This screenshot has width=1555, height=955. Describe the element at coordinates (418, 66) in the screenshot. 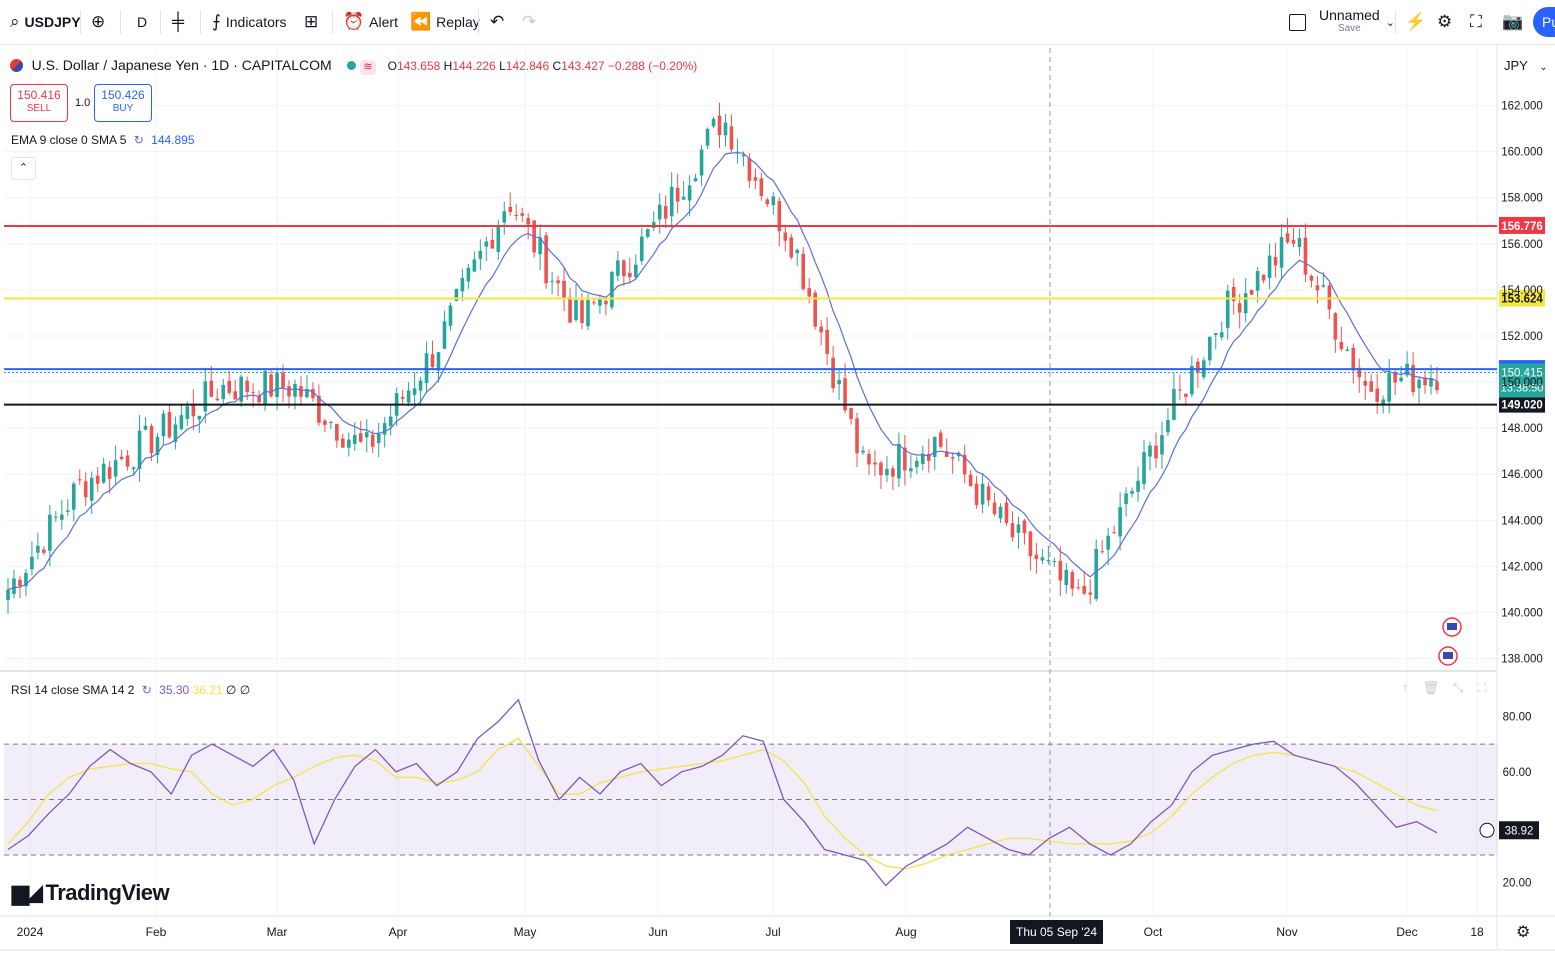

I see `ohlc-open: 143.658` at that location.